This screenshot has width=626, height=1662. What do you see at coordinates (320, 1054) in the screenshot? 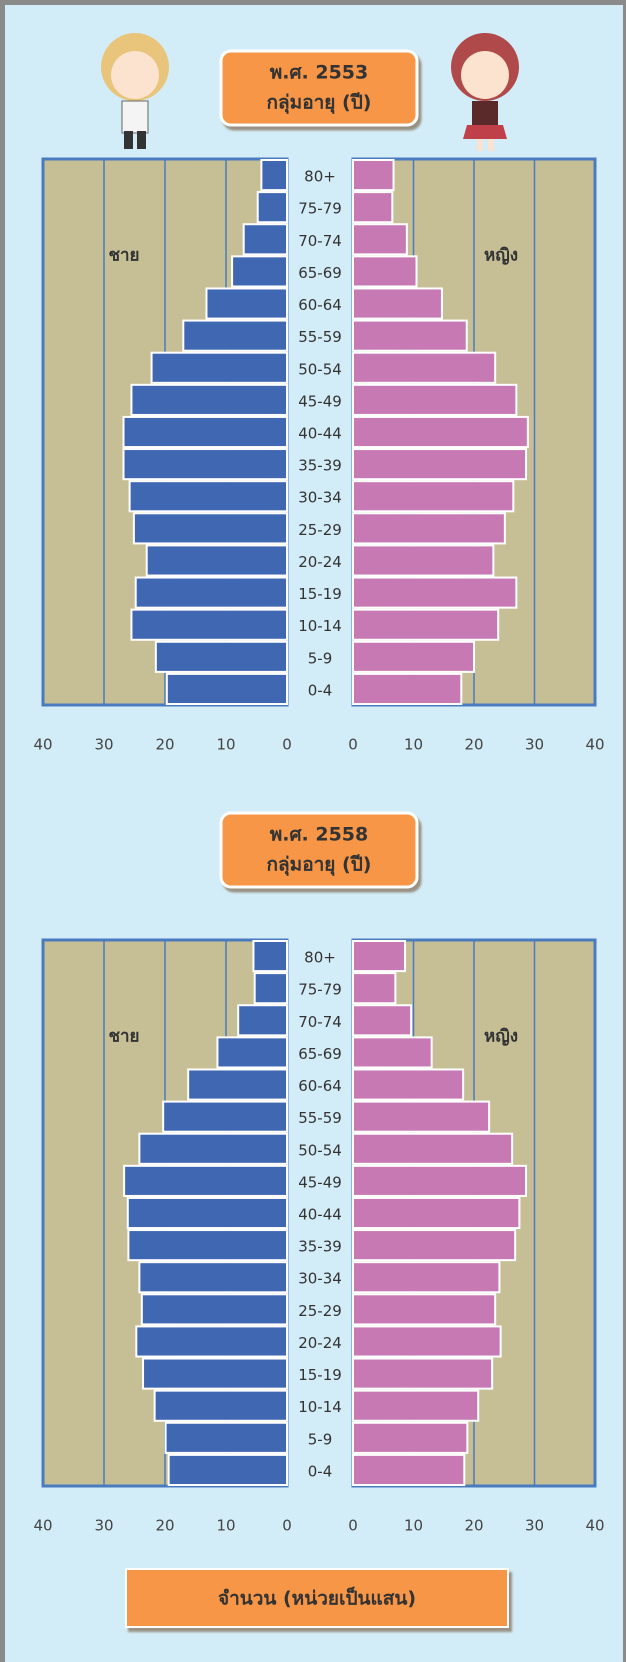
I see `category-label: 65-69` at bounding box center [320, 1054].